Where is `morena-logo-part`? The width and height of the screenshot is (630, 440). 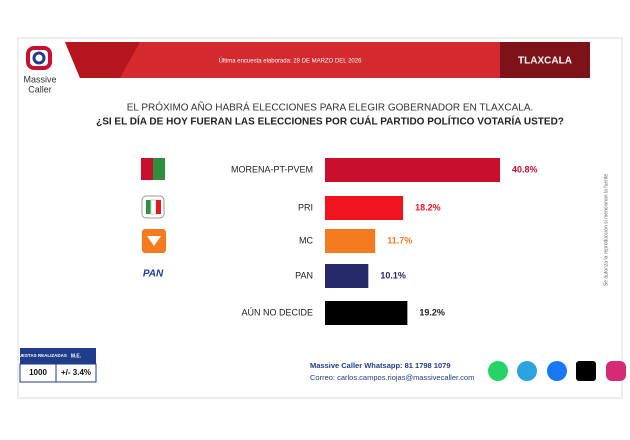 morena-logo-part is located at coordinates (147, 169).